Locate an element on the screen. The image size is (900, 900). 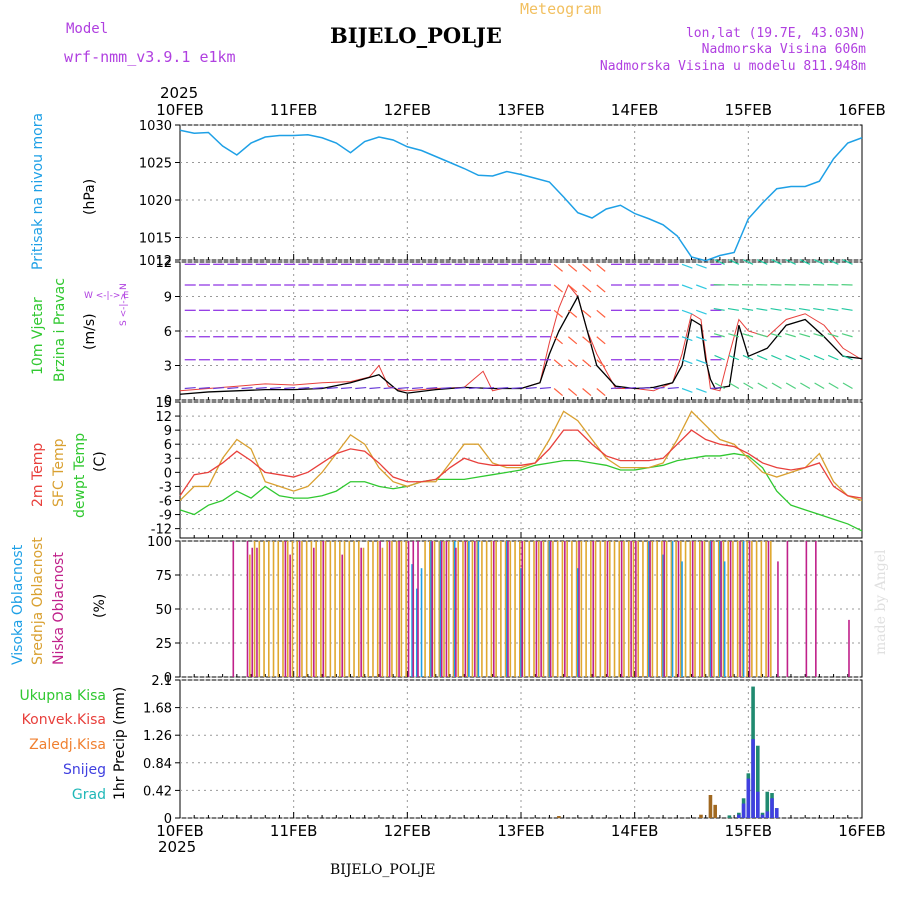
precip-ytick-label: 0 is located at coordinates (168, 819).